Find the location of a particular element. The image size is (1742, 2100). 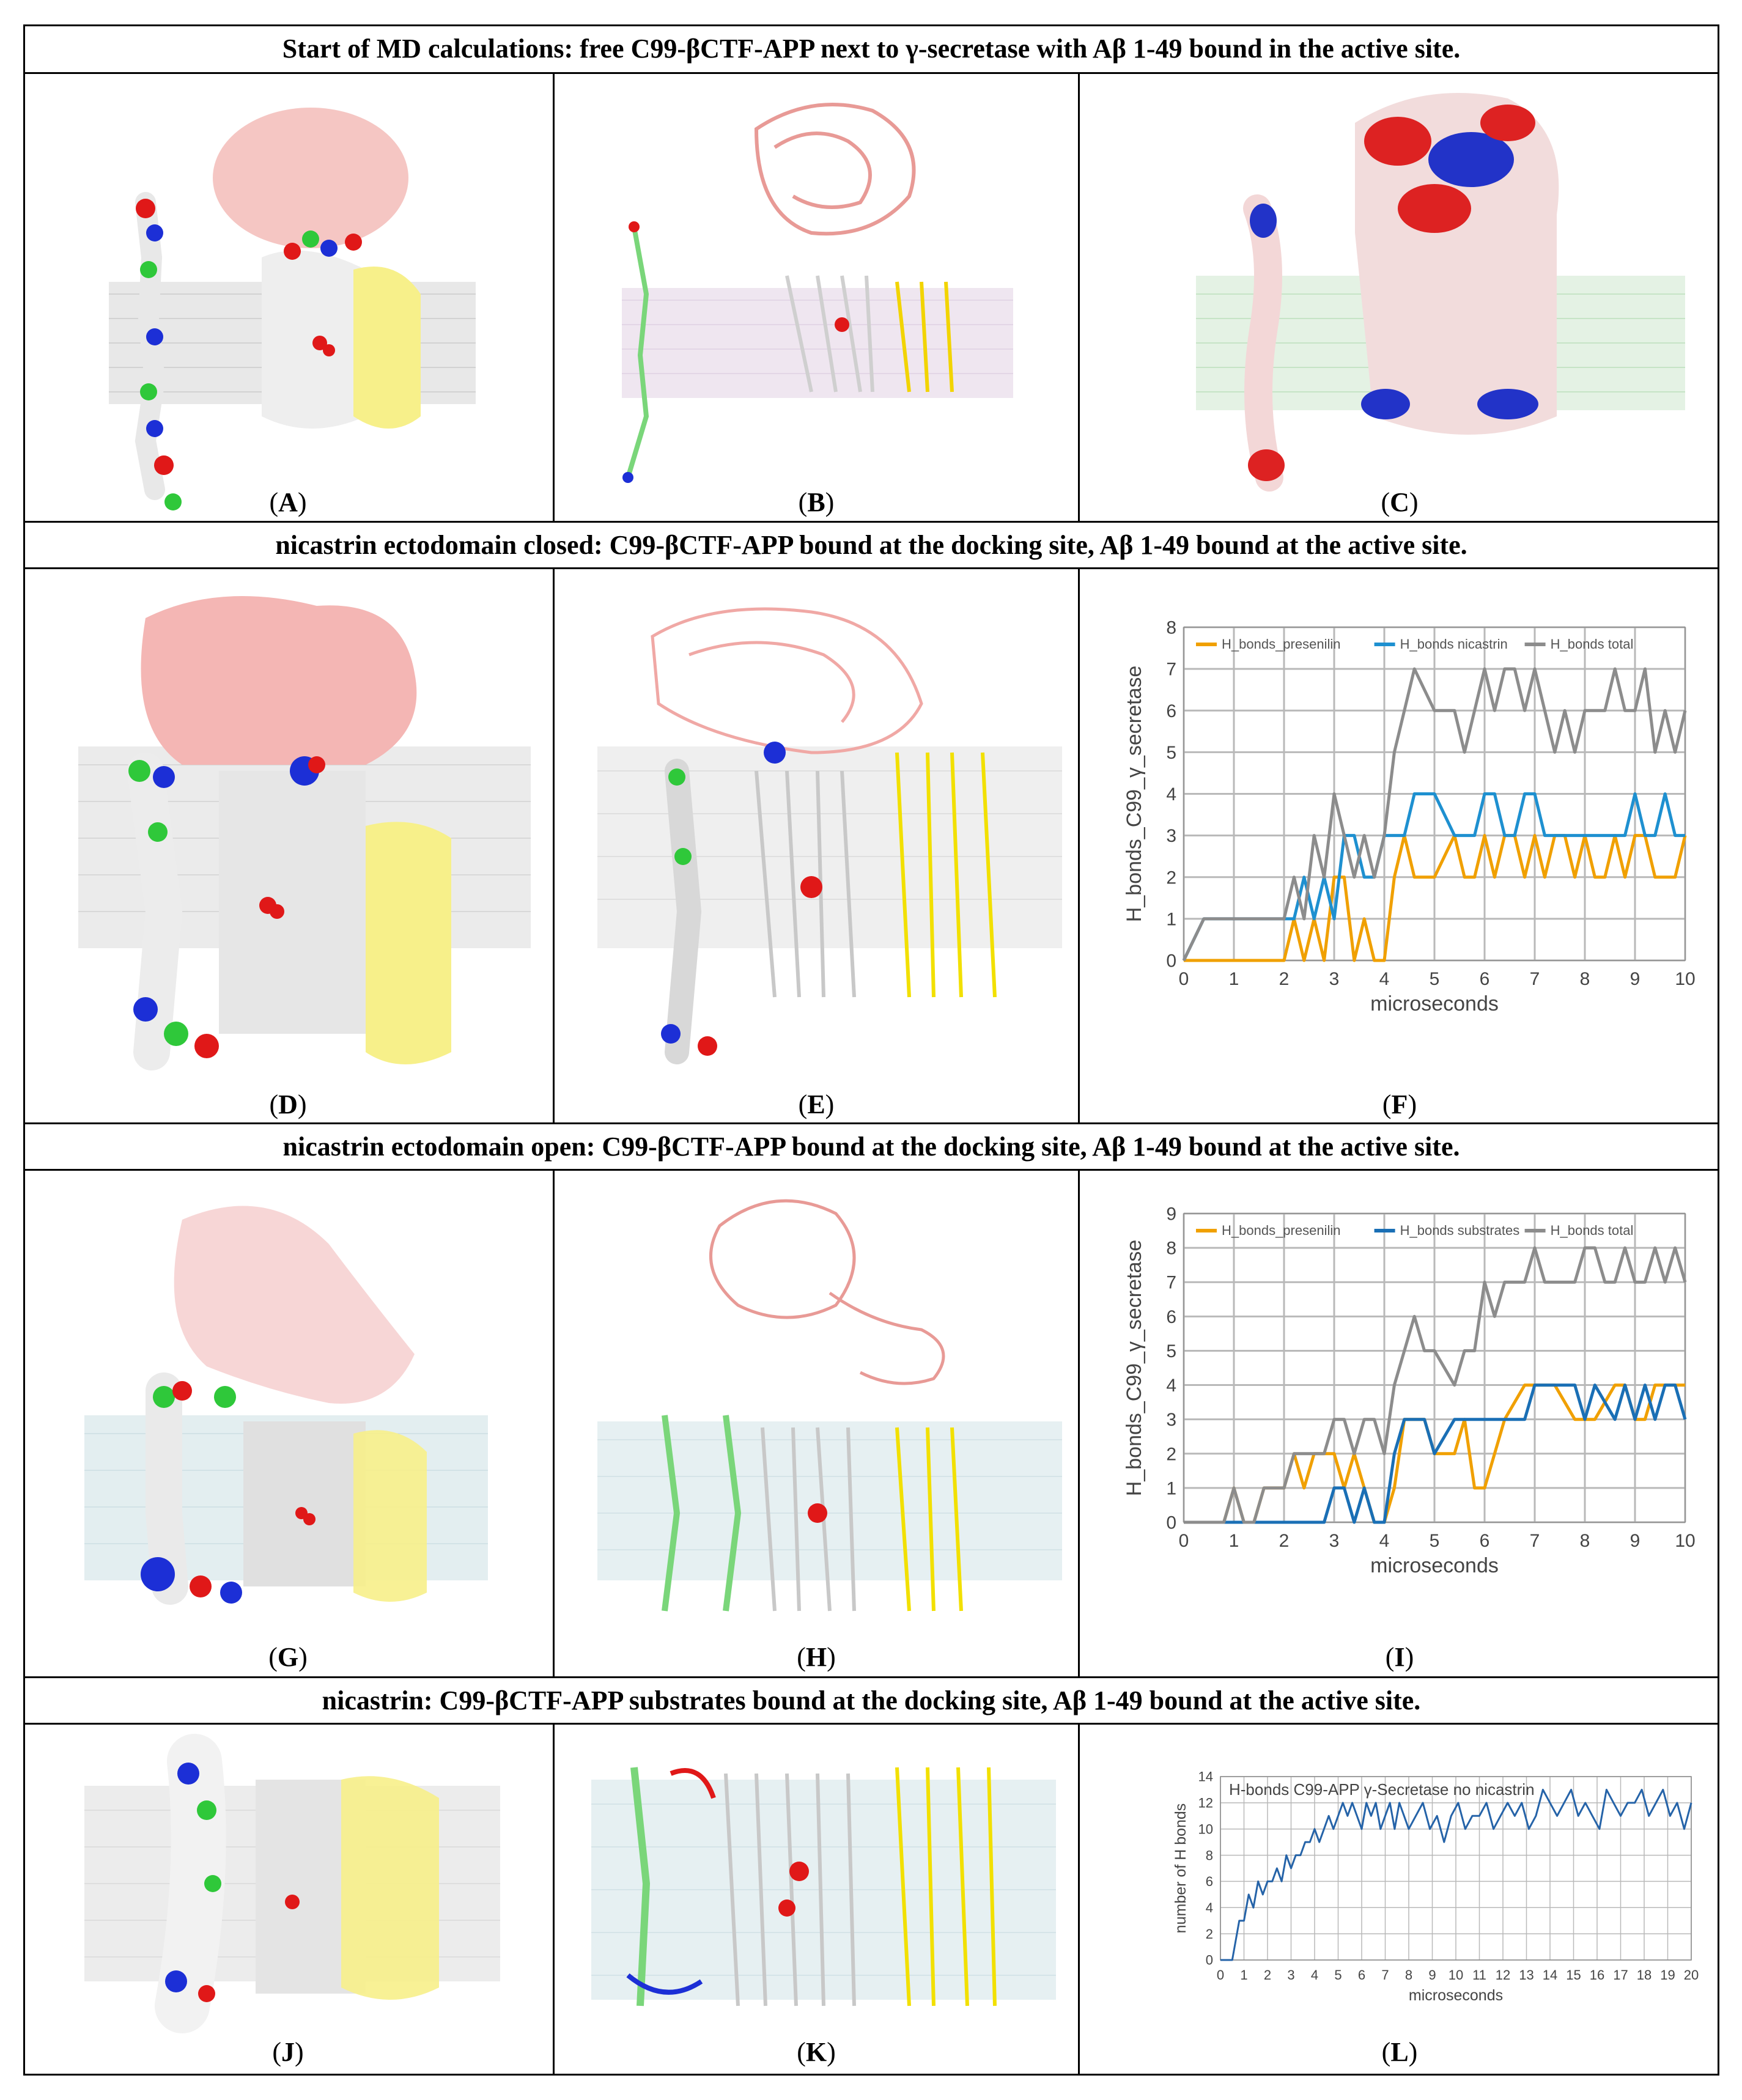

x-tick-label: 8 is located at coordinates (1585, 979).